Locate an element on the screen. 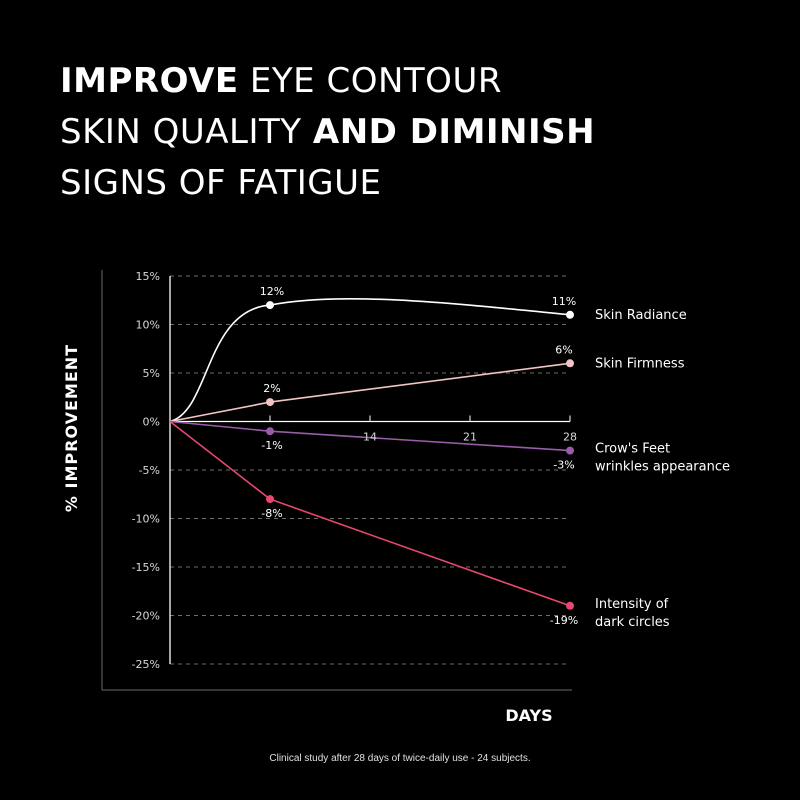 The height and width of the screenshot is (800, 800). x-tick-label: 21 is located at coordinates (470, 437).